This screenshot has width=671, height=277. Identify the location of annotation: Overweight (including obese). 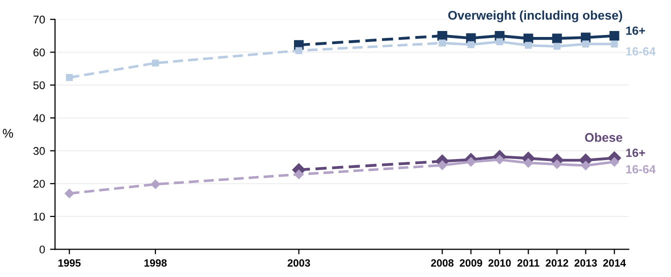
(535, 16).